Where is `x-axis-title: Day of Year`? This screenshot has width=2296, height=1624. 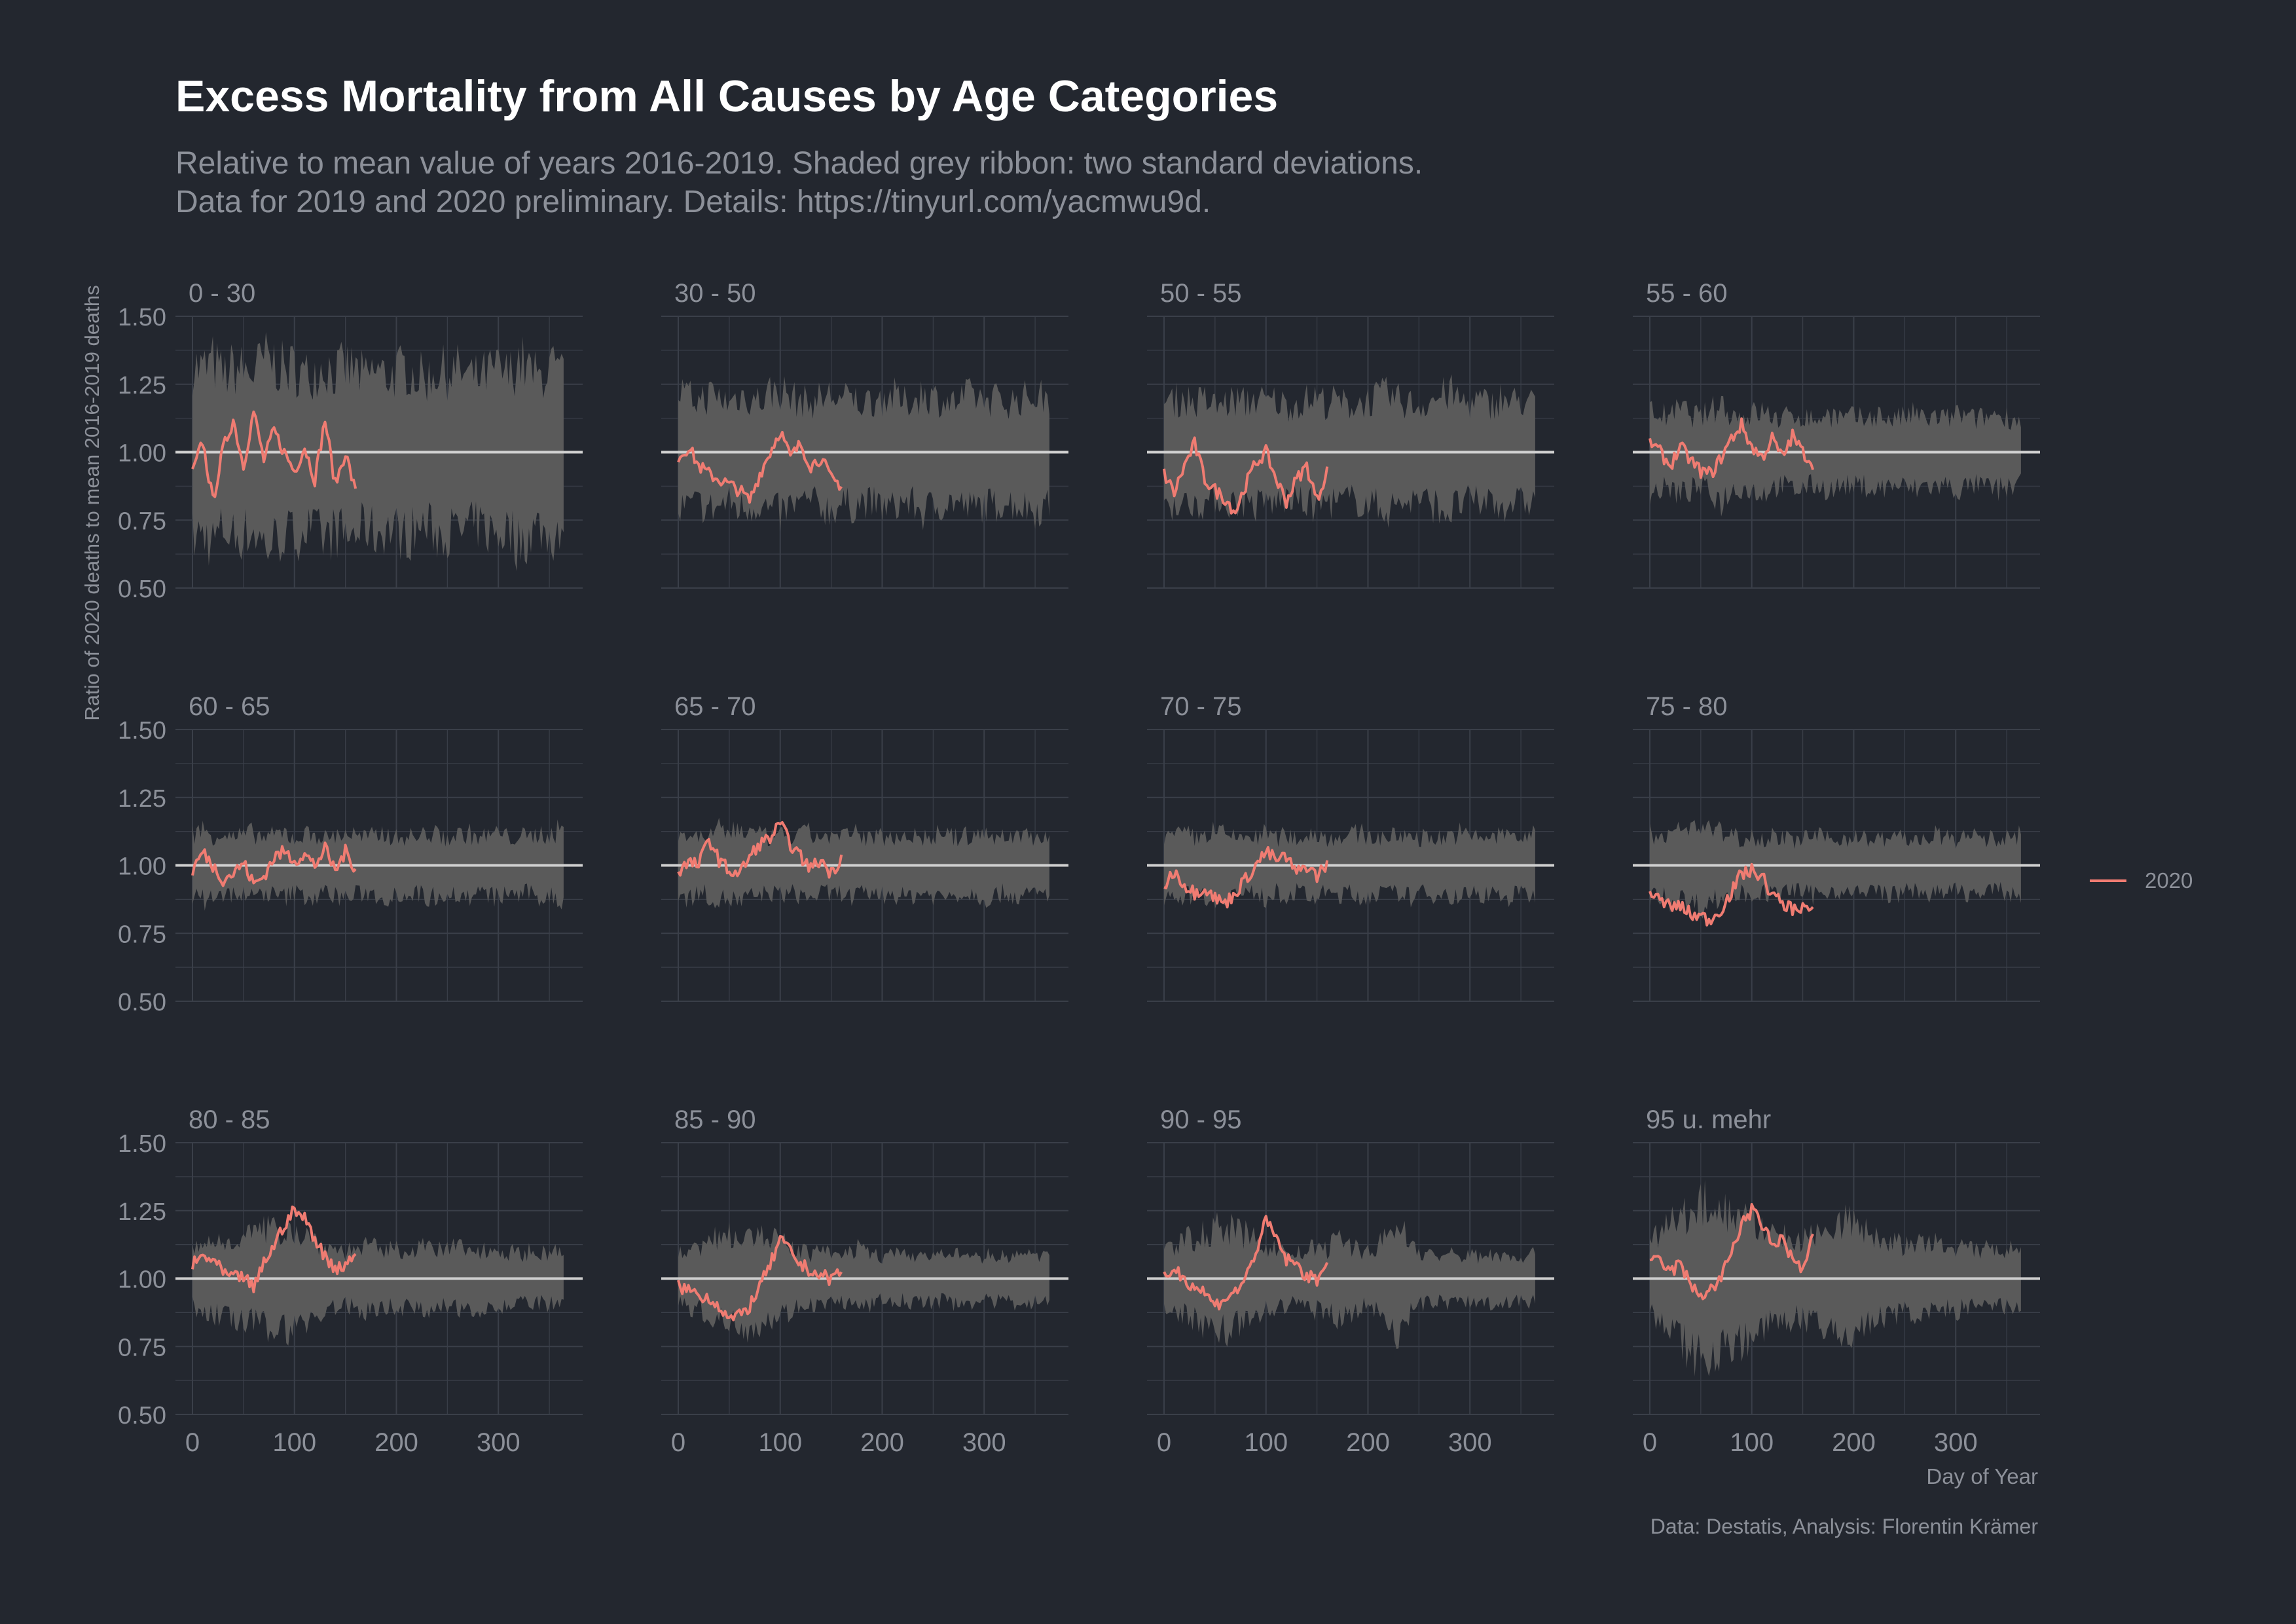 x-axis-title: Day of Year is located at coordinates (1982, 1476).